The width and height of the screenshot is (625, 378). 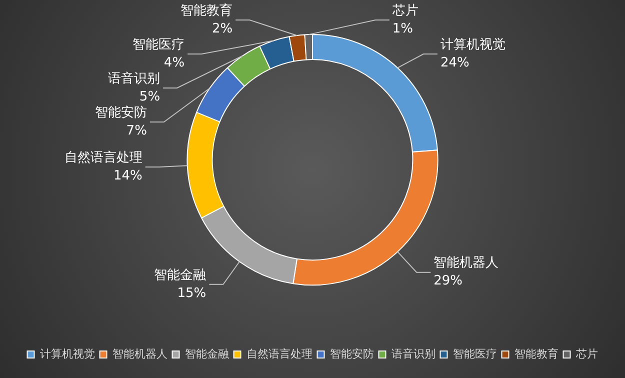 I want to click on slice-label: 智能机器人, so click(x=466, y=263).